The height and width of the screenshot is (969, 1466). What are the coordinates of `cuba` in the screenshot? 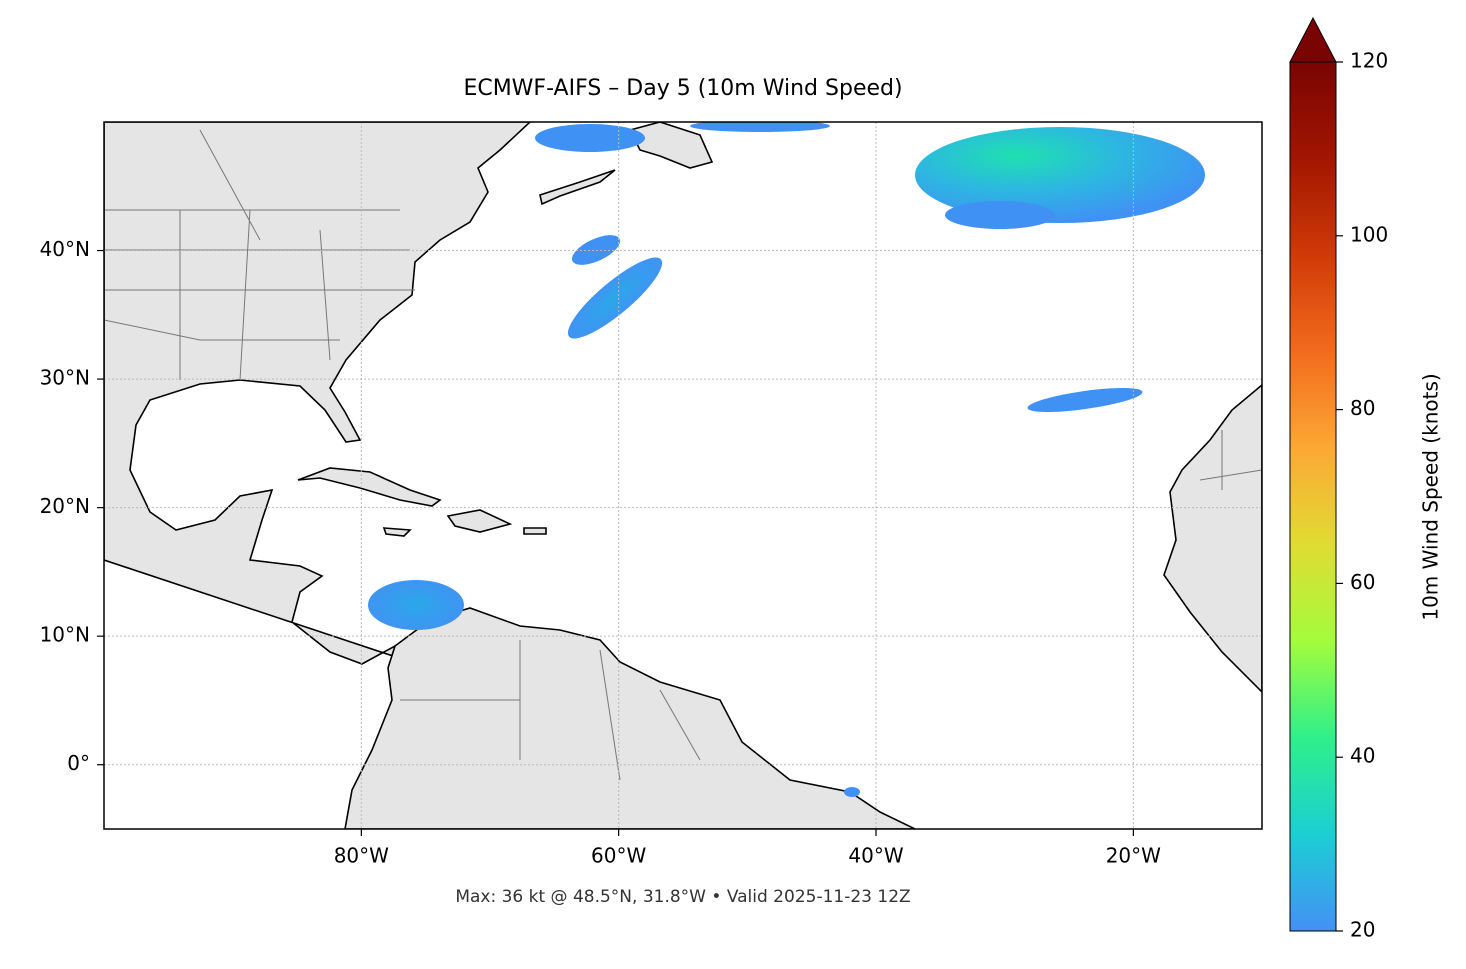 It's located at (369, 487).